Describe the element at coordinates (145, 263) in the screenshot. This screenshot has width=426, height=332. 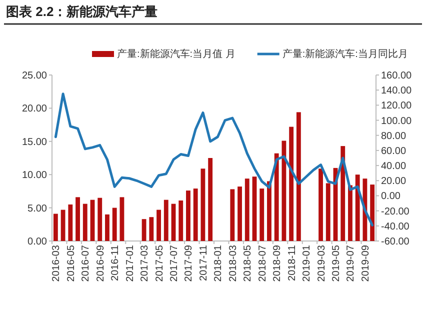
I see `x-tick-label: 2017-03` at that location.